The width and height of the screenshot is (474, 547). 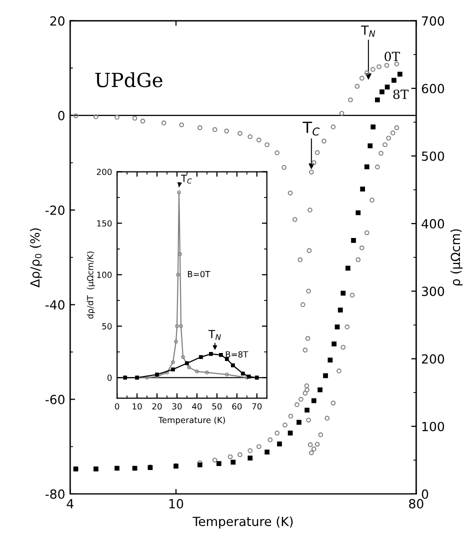 I want to click on y-tick-label: 150, so click(x=104, y=223).